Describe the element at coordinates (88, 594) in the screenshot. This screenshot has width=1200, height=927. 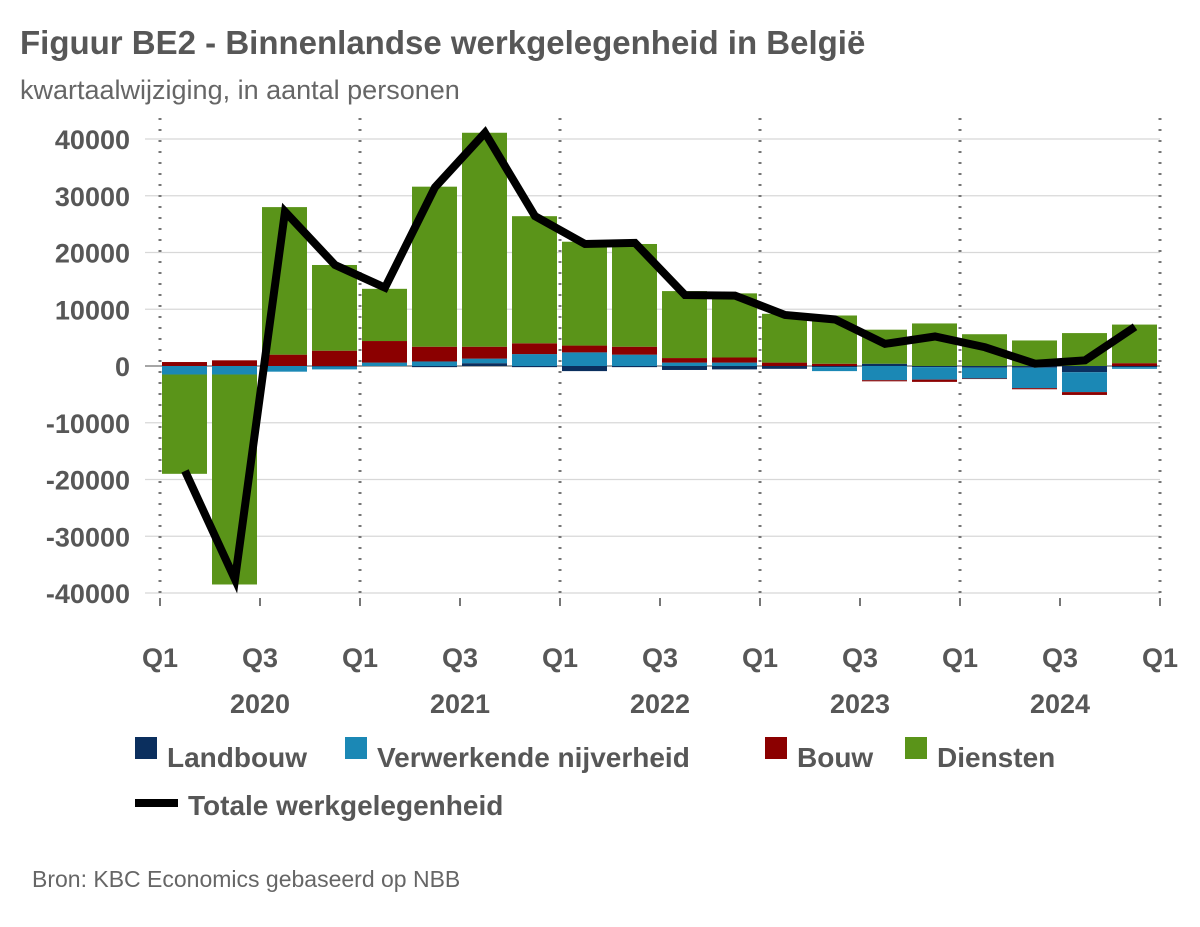
I see `y-tick-label: -40000` at that location.